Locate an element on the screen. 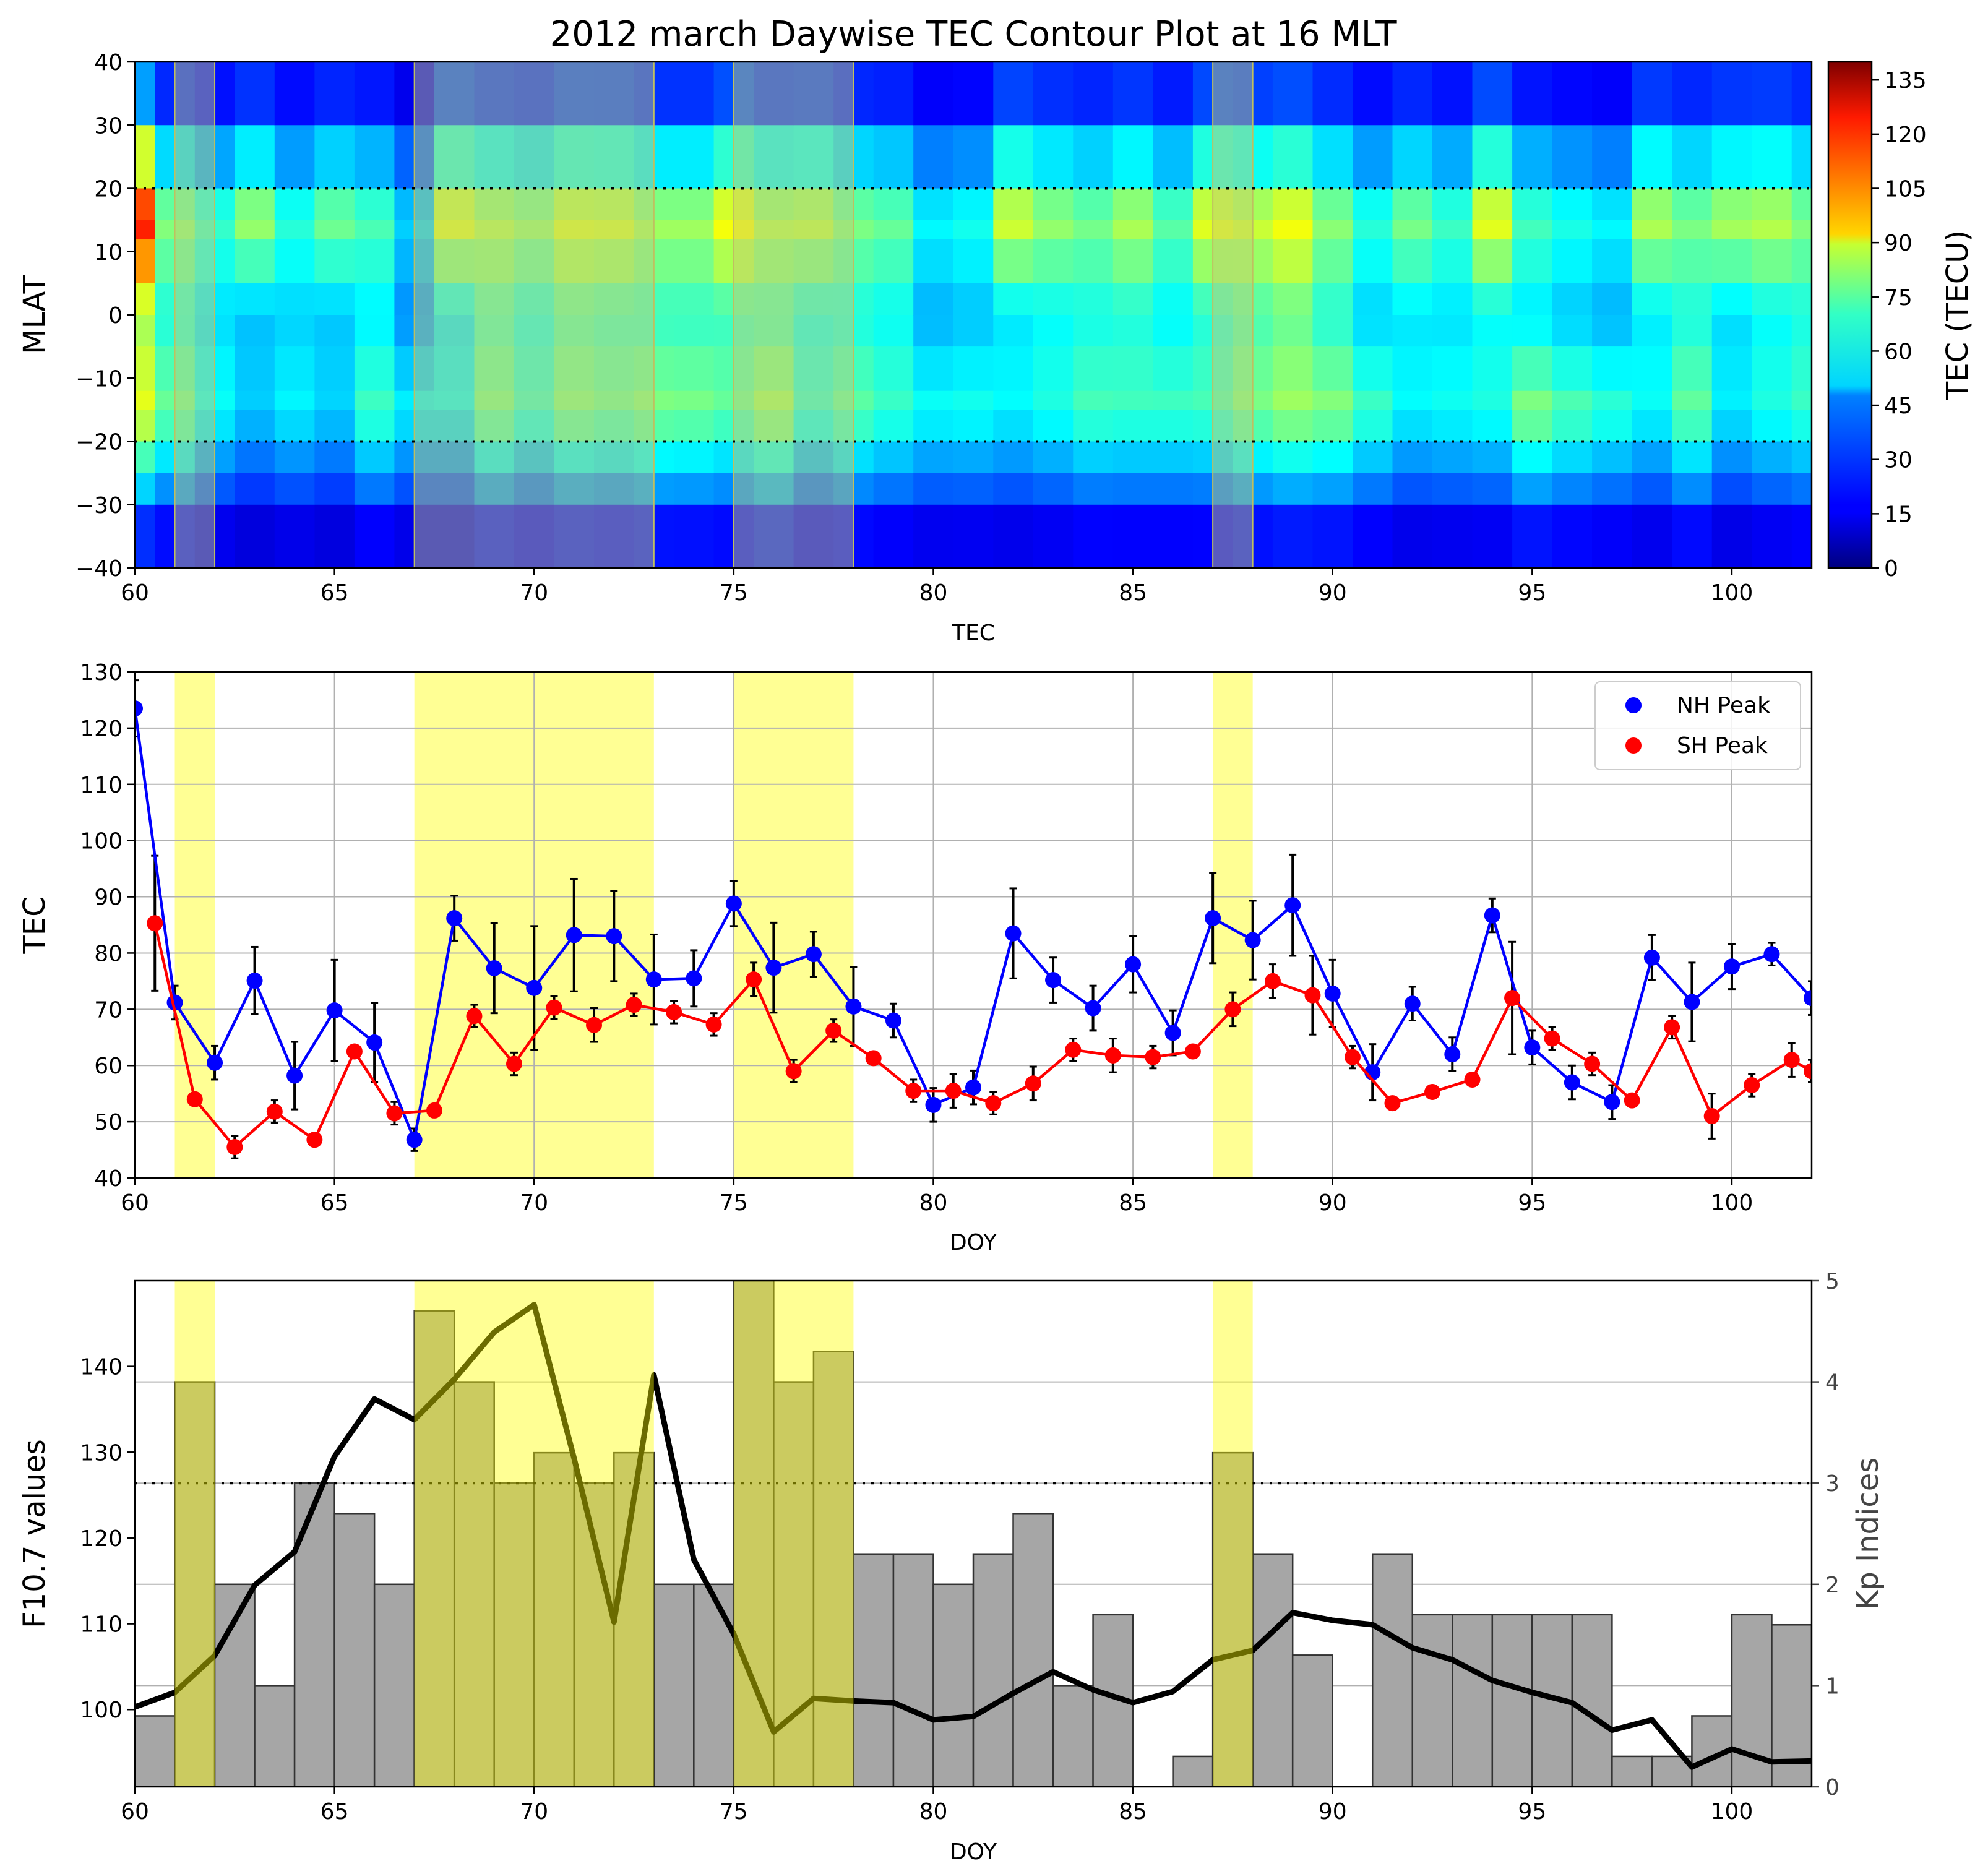 This screenshot has height=1874, width=1988. kp-tick-label: 4 is located at coordinates (1832, 1383).